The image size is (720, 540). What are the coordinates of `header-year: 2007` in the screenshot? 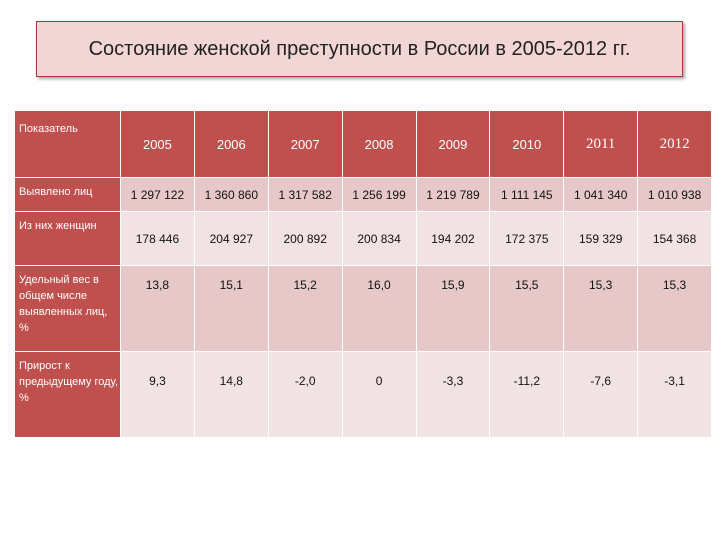 It's located at (305, 144).